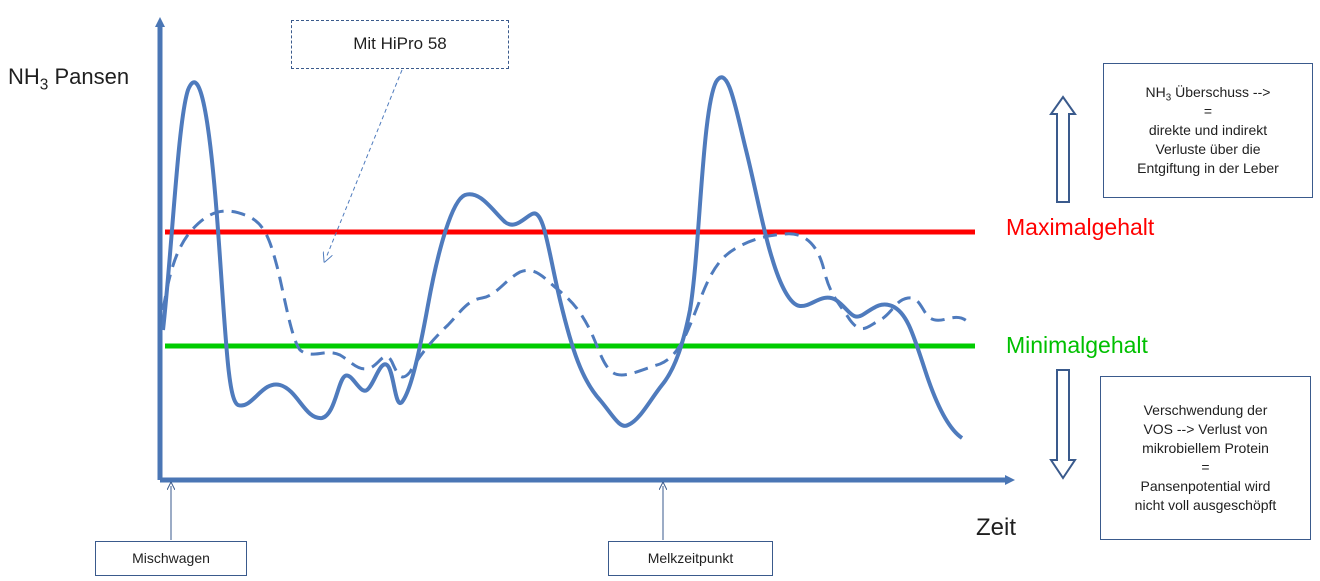 The width and height of the screenshot is (1320, 581). I want to click on y-axis-label-suffix: Pansen, so click(89, 76).